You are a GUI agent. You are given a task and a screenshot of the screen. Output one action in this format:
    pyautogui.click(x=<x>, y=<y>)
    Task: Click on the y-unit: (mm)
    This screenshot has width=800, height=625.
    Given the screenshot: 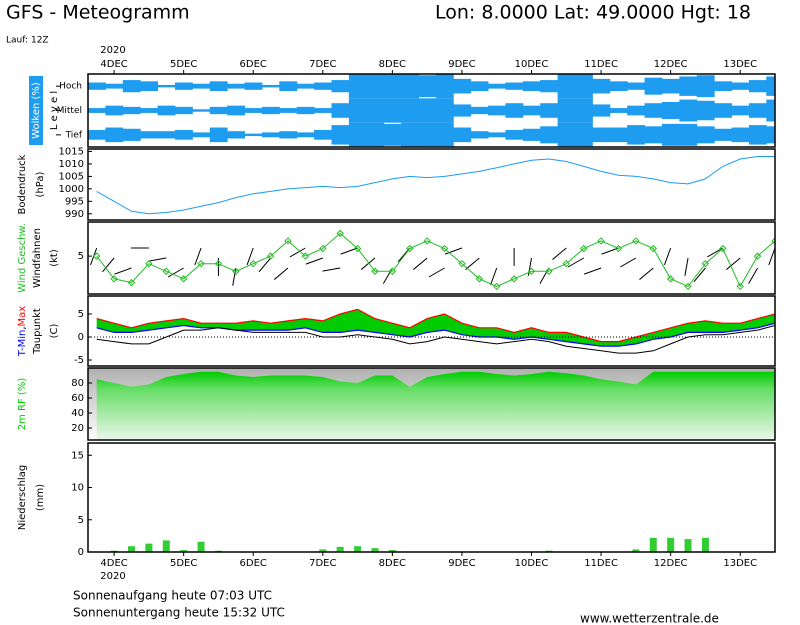 What is the action you would take?
    pyautogui.click(x=40, y=497)
    